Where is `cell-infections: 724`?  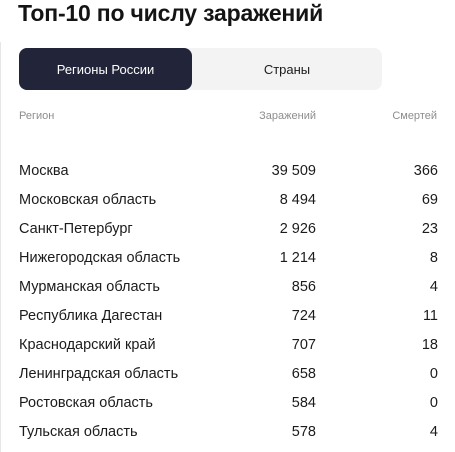
cell-infections: 724 is located at coordinates (303, 316).